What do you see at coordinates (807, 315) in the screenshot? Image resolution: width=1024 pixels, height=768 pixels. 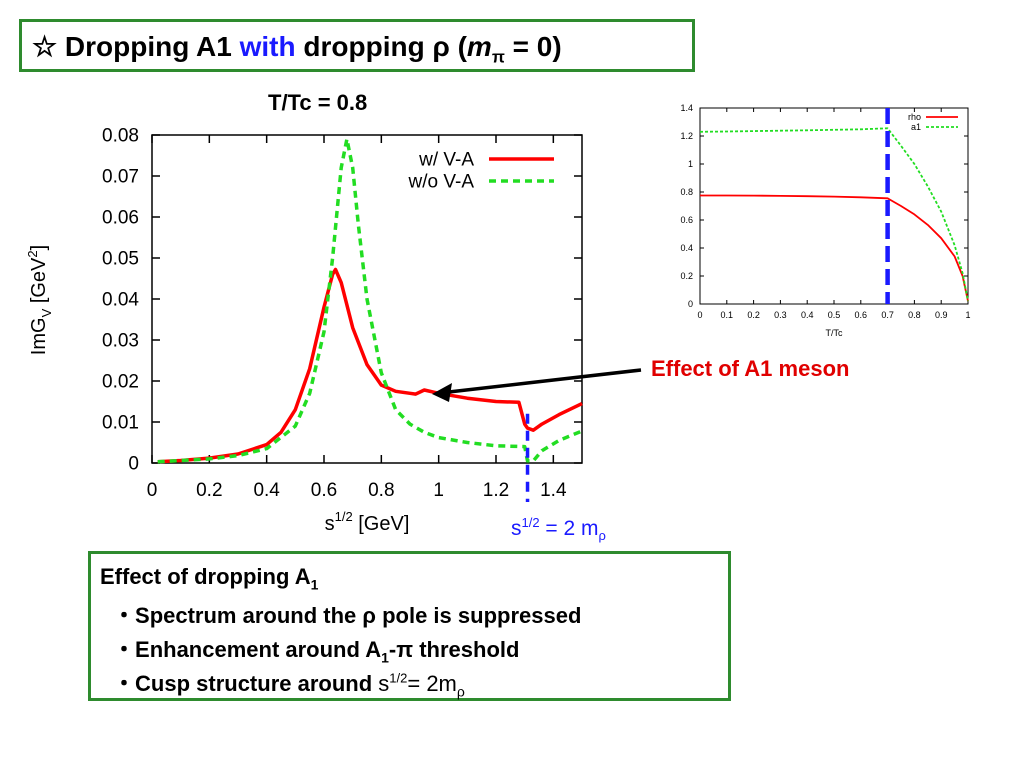 I see `inset-xtick-label: 0.4` at bounding box center [807, 315].